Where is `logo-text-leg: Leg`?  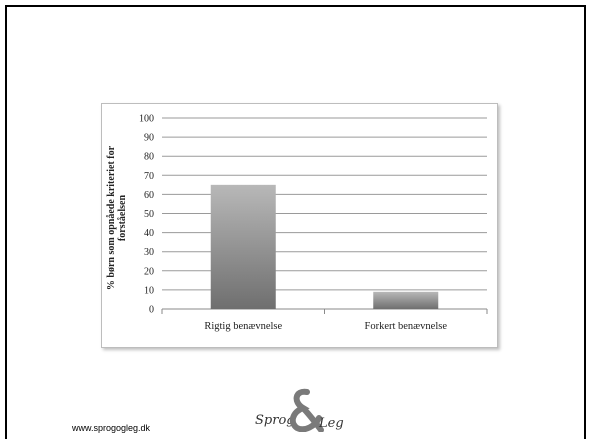
logo-text-leg: Leg is located at coordinates (331, 423).